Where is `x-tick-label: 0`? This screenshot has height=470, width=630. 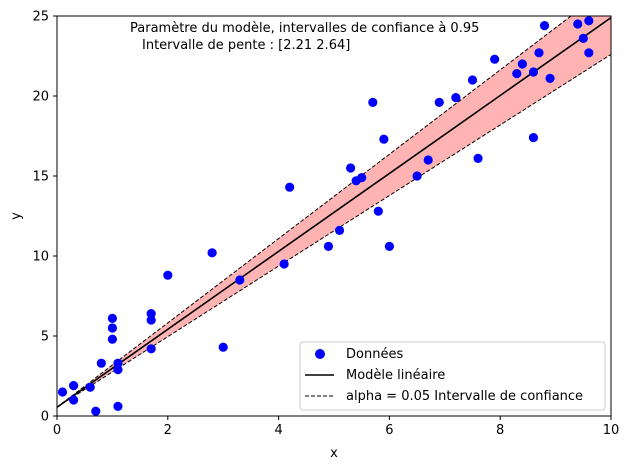 x-tick-label: 0 is located at coordinates (57, 430).